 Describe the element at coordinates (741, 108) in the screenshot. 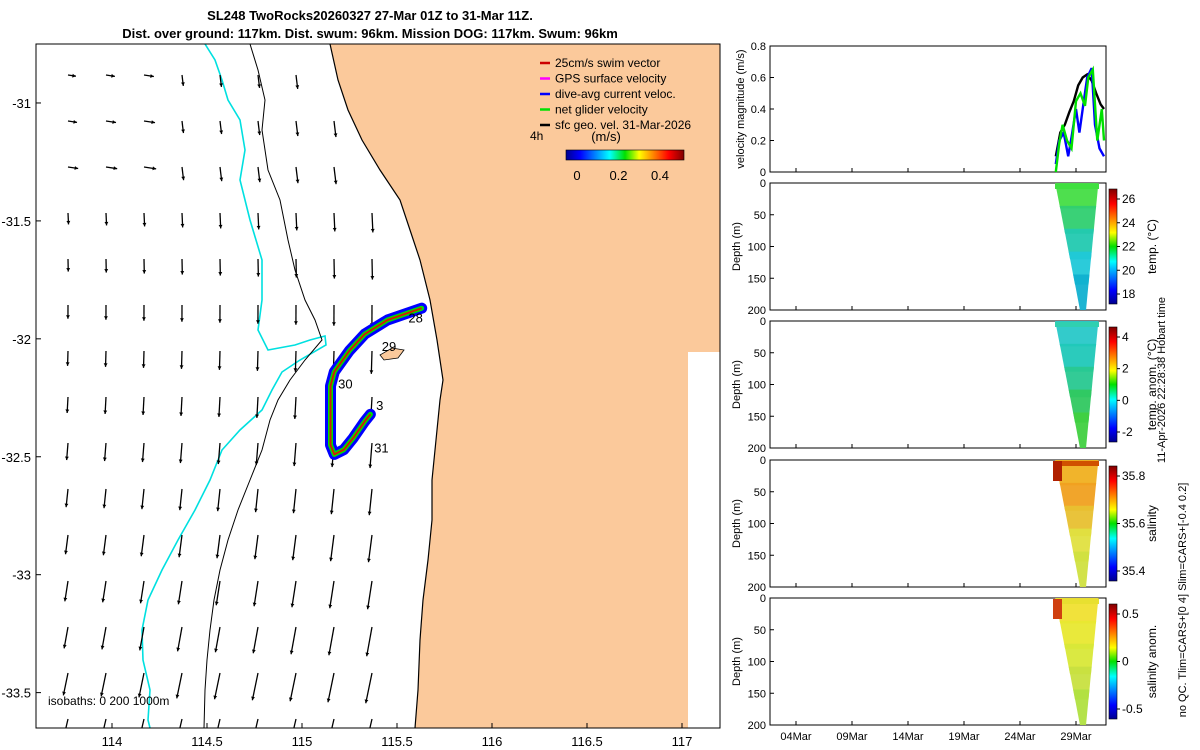

I see `velocity-ylabel: velocity magnitude (m/s)` at that location.